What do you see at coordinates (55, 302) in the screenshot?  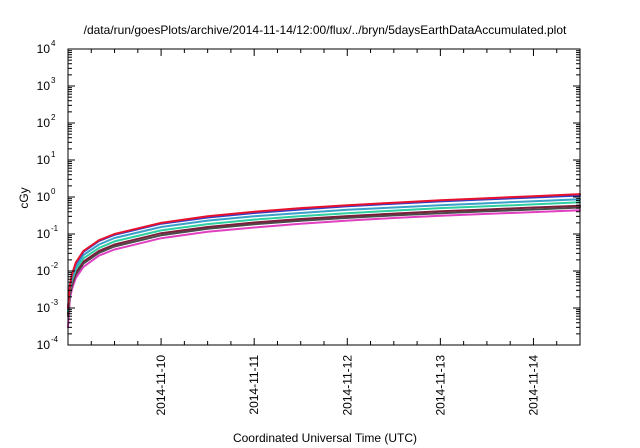 I see `y-tick-label-exponent: -3` at bounding box center [55, 302].